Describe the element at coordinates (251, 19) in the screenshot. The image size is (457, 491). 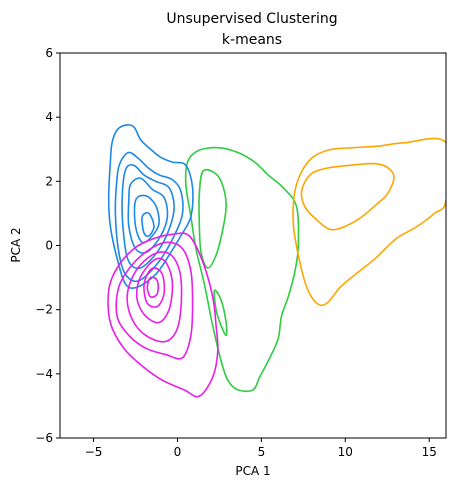
I see `chart-title: Unsupervised Clustering` at that location.